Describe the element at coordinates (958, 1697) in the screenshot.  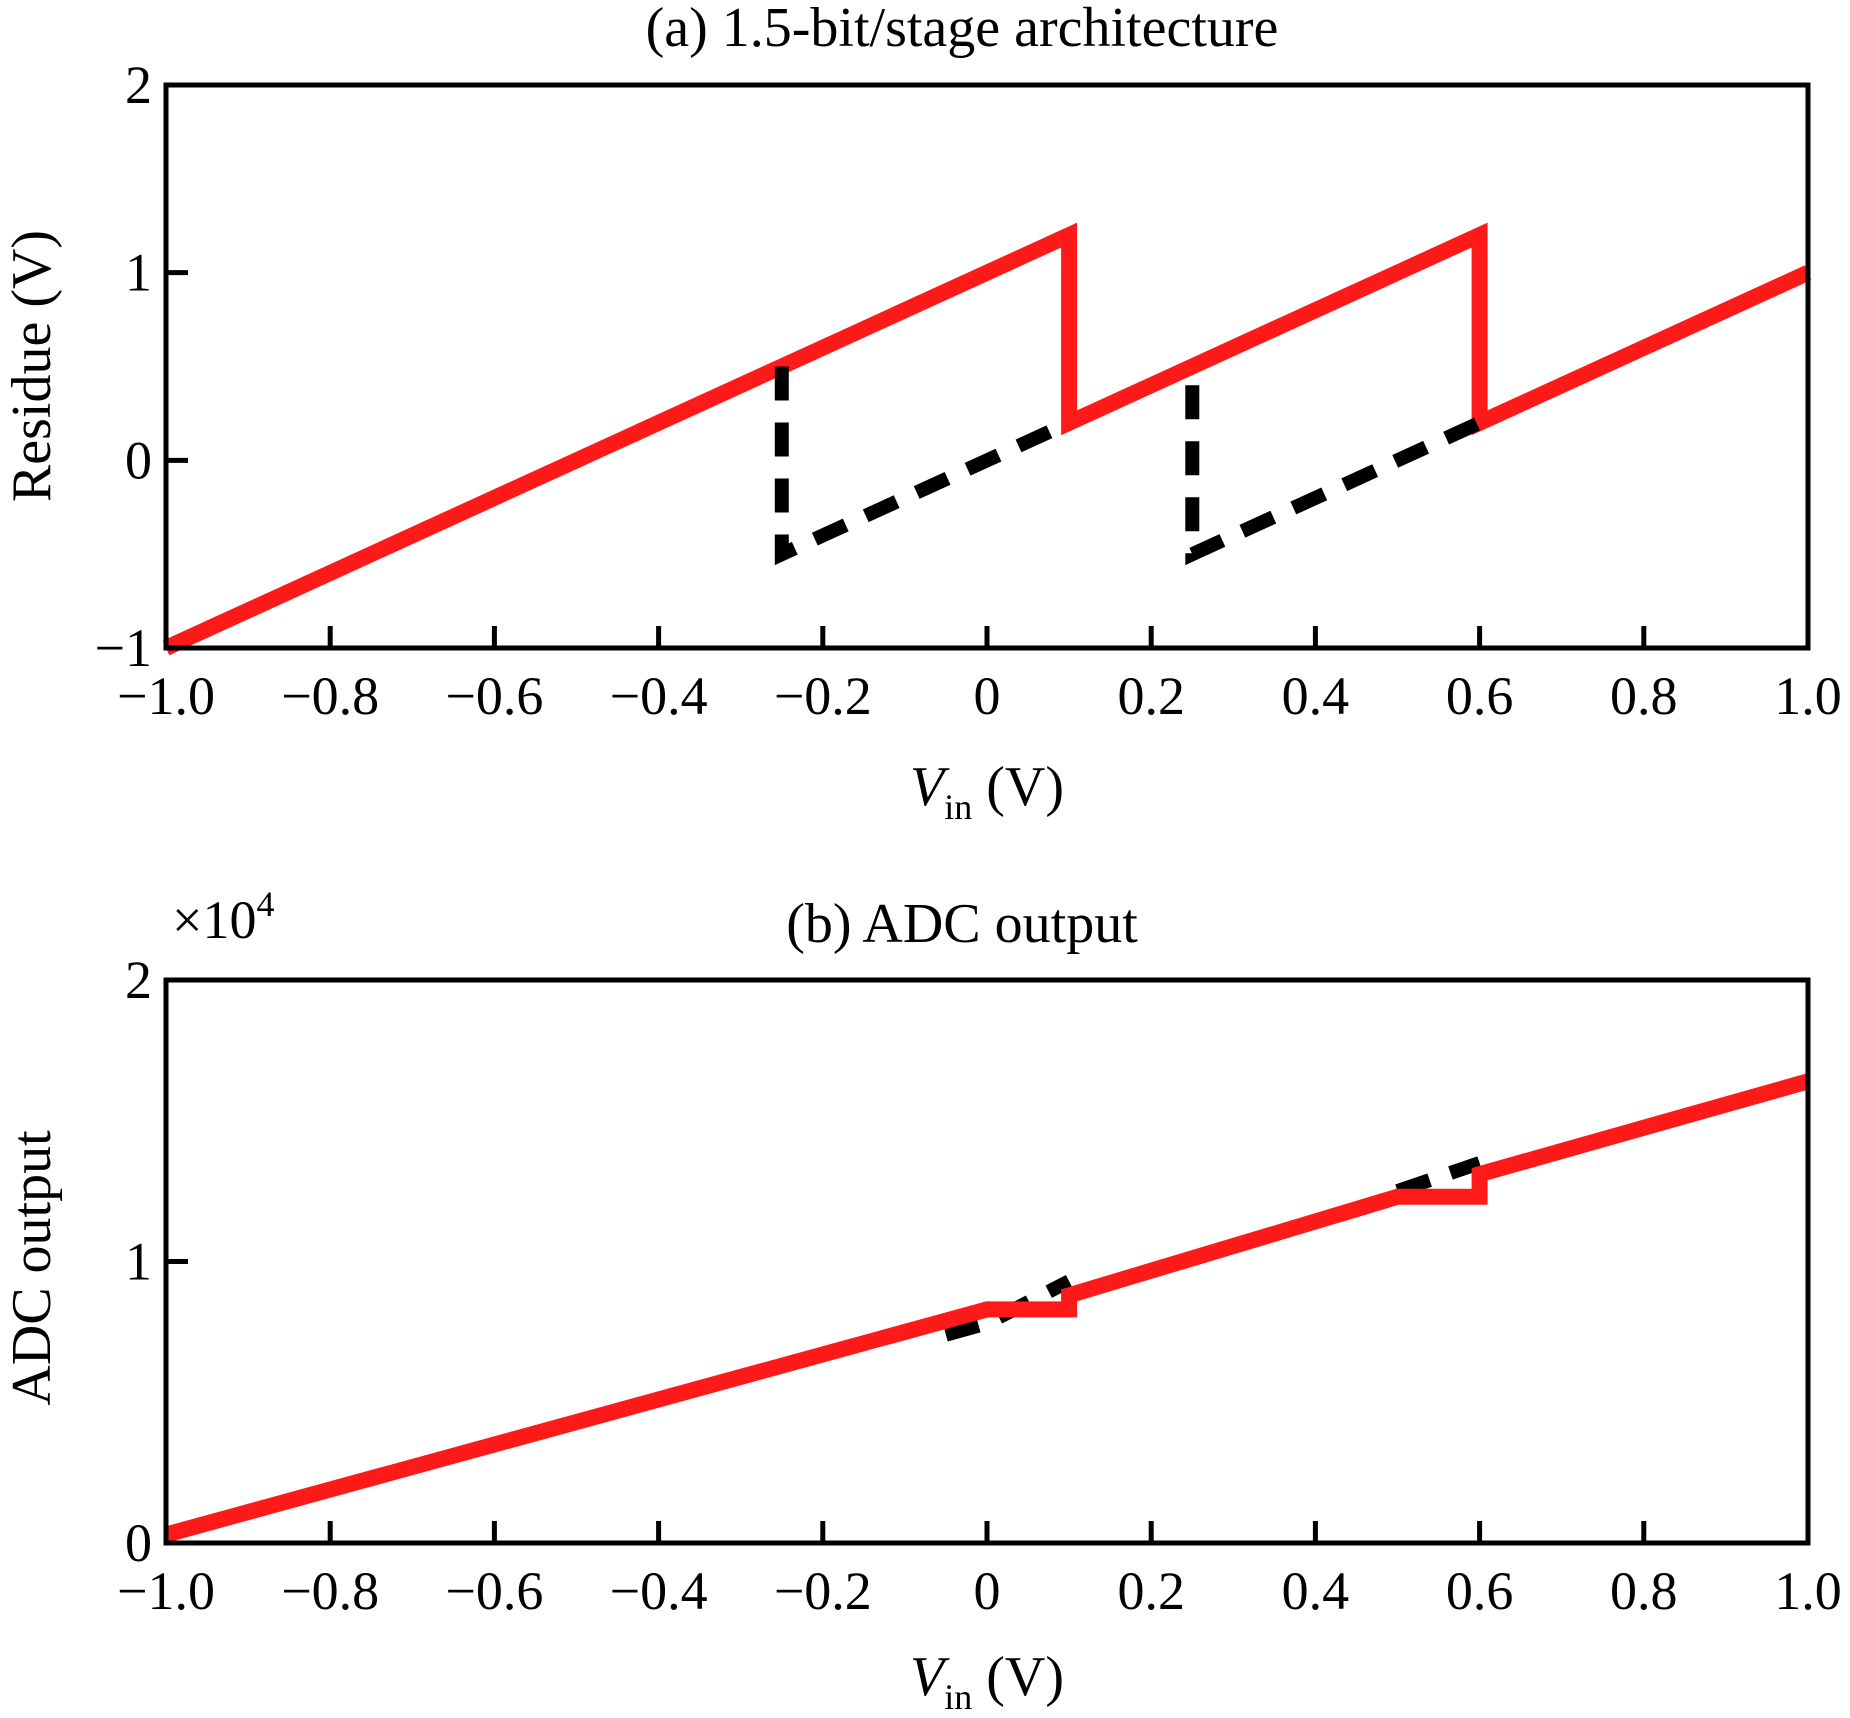
I see `panel-b-xlabel-sub: in` at that location.